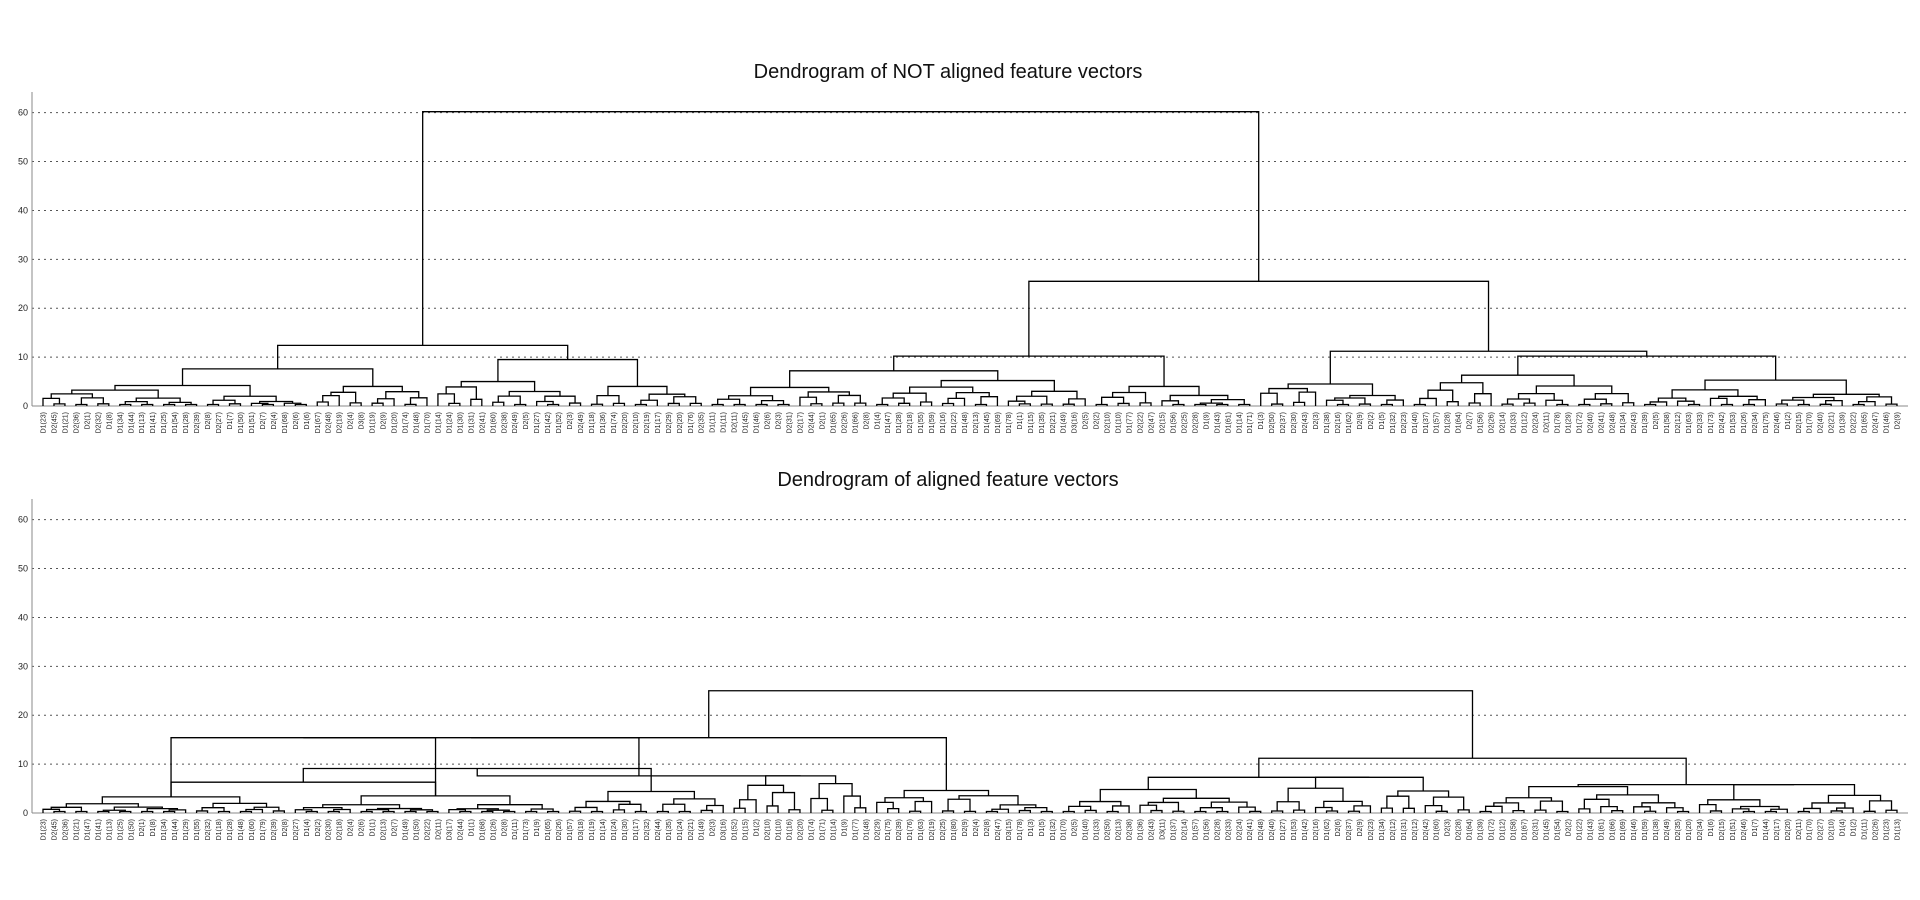 This screenshot has height=900, width=1920. What do you see at coordinates (164, 422) in the screenshot?
I see `leaf-label: D1(25)` at bounding box center [164, 422].